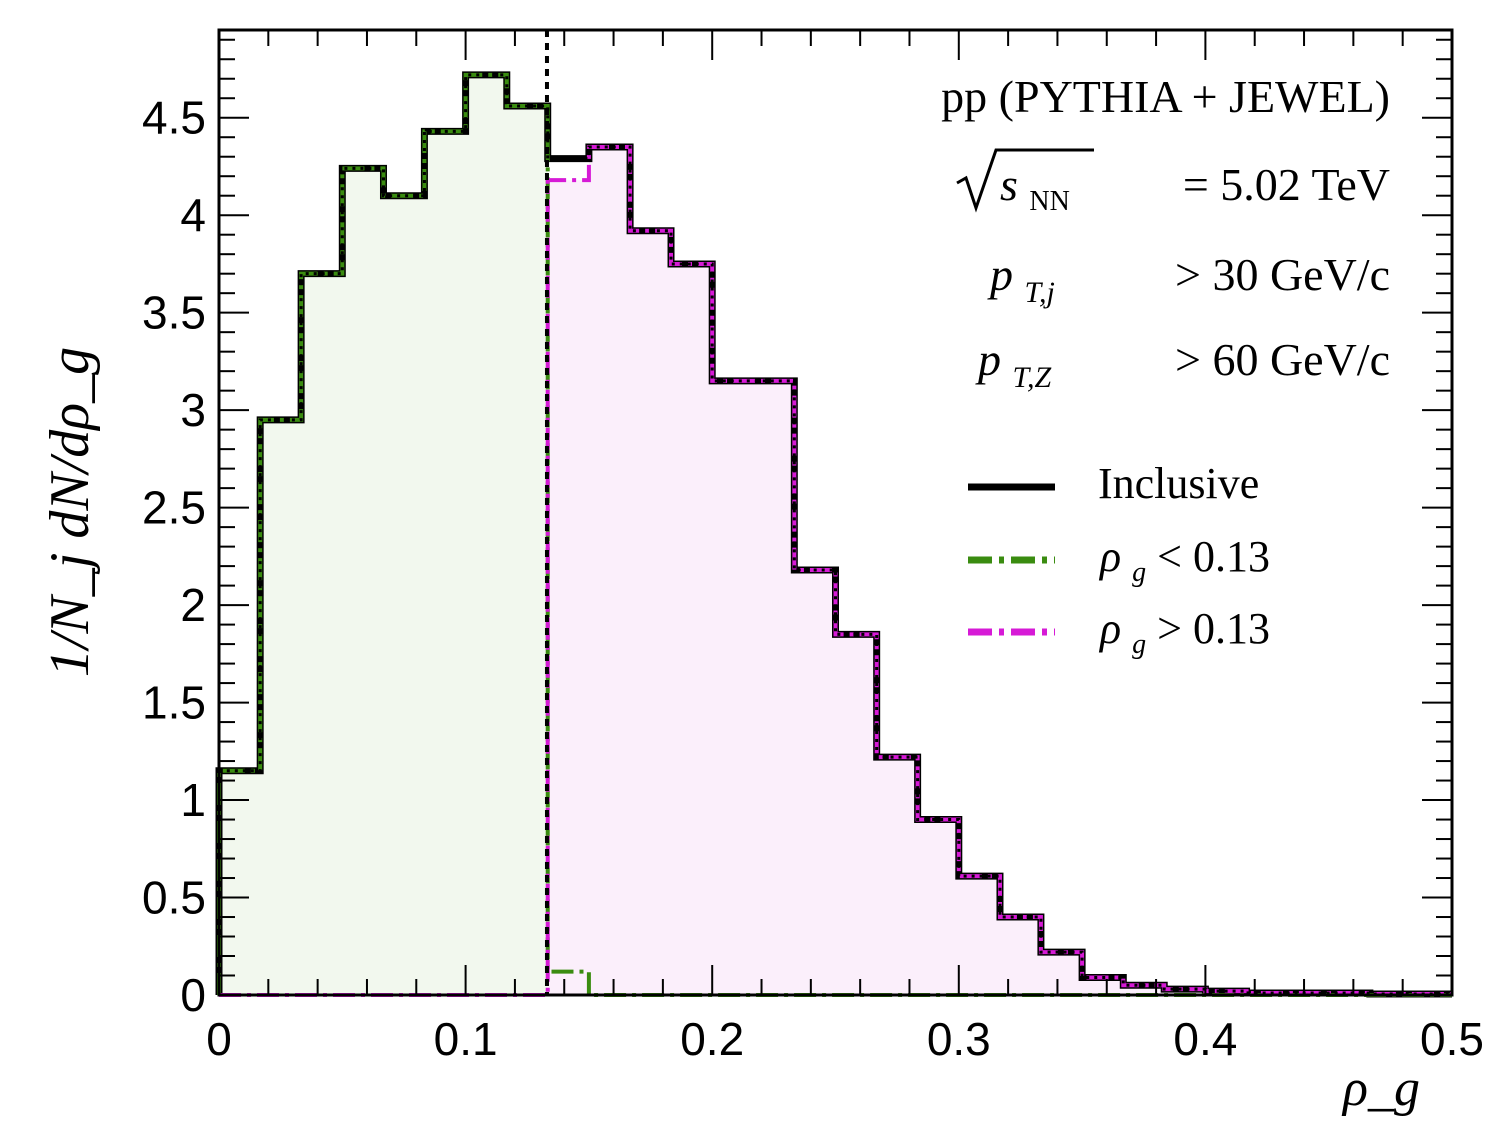  I want to click on z-pt-var: p, so click(988, 359).